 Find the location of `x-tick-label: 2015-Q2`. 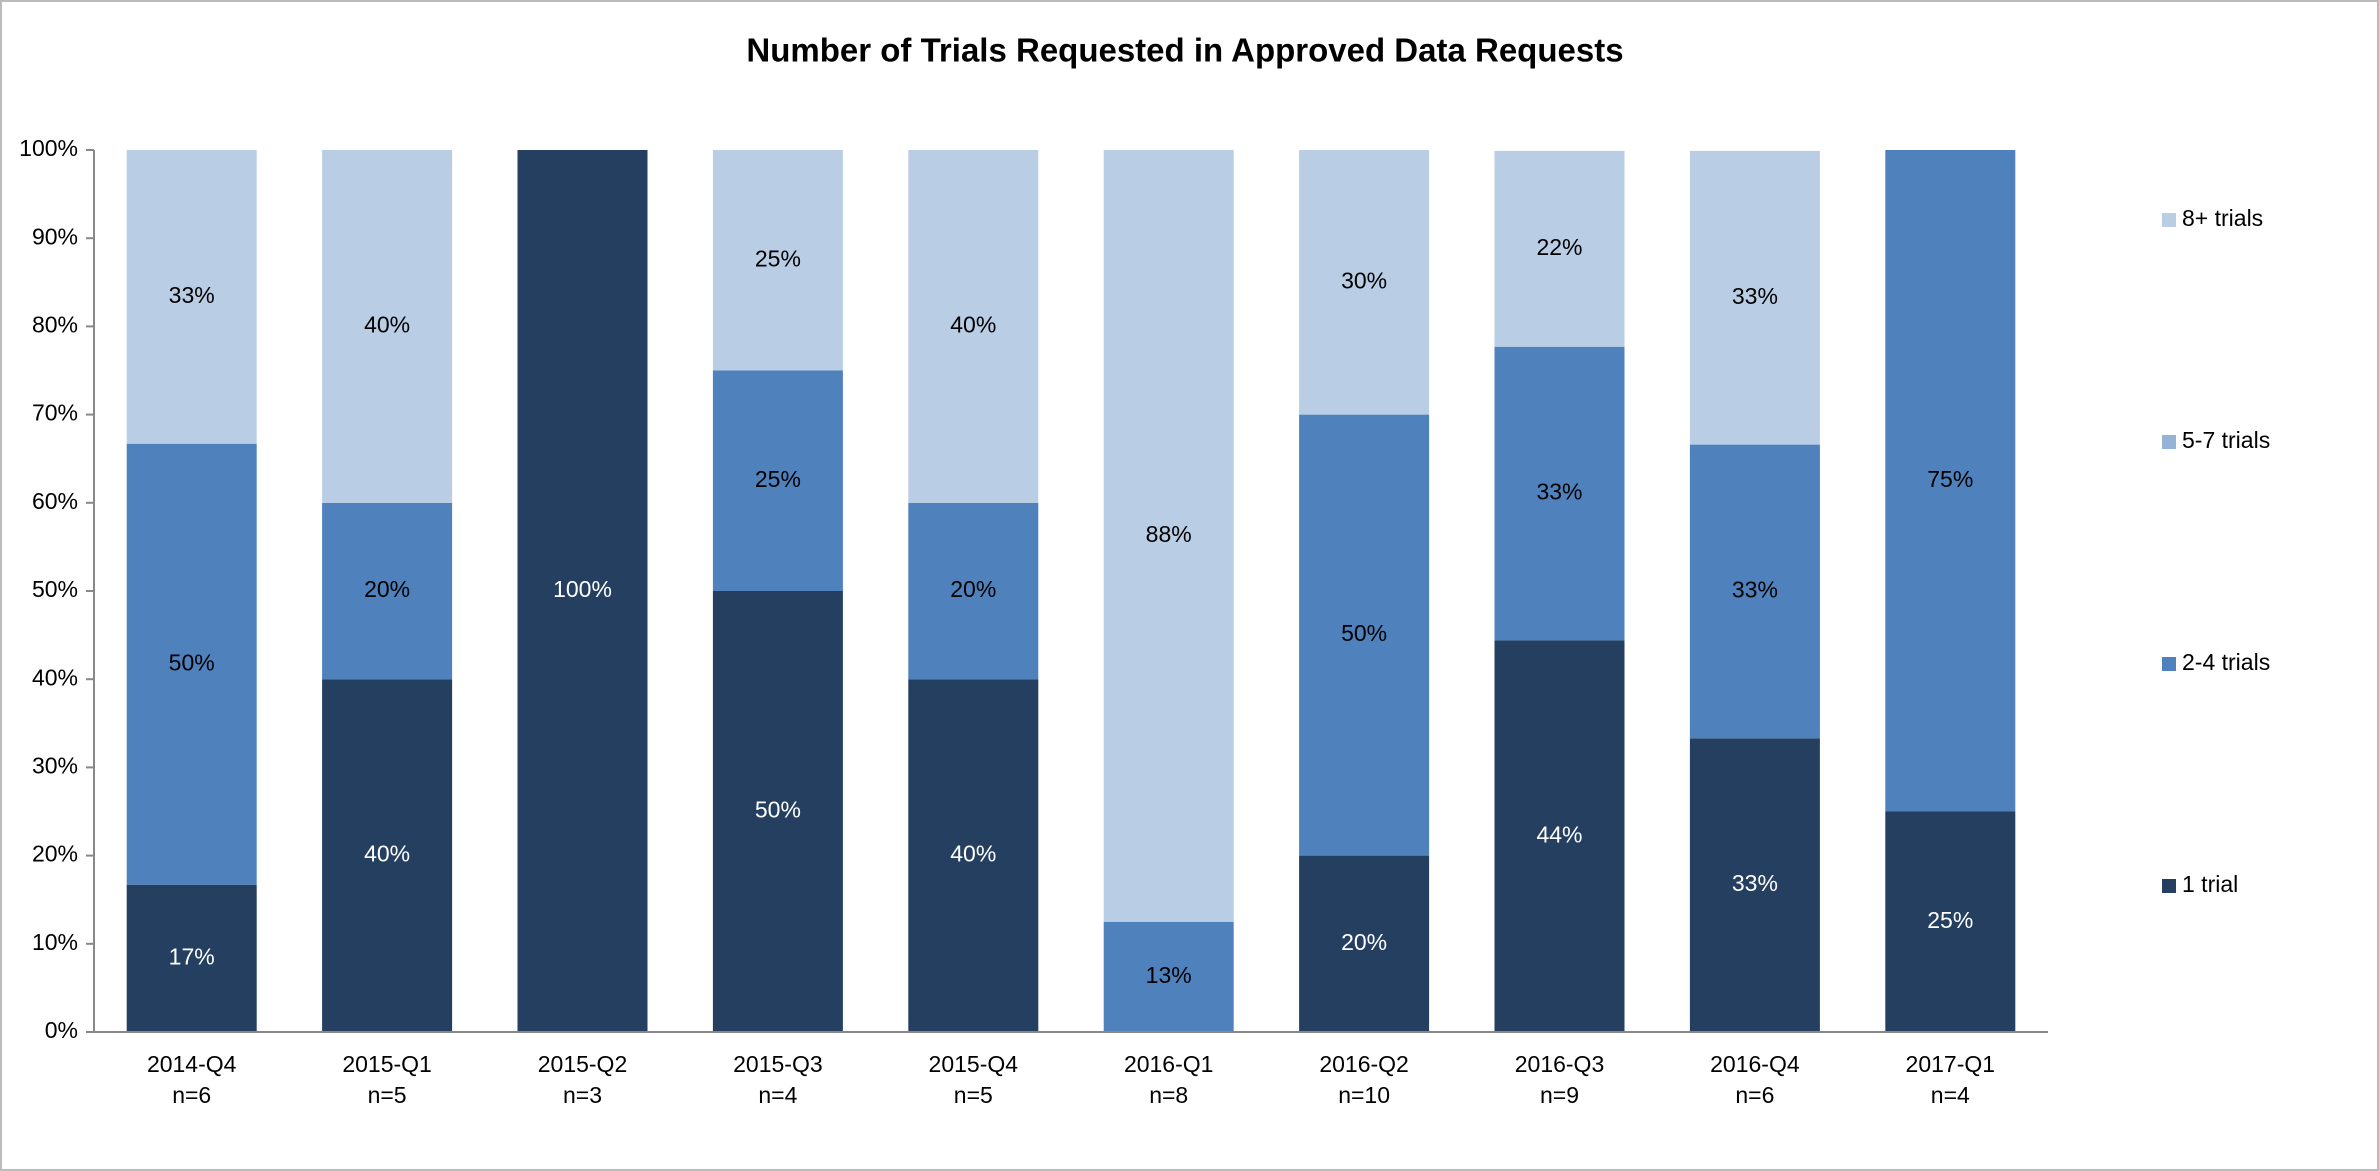

x-tick-label: 2015-Q2 is located at coordinates (583, 1064).